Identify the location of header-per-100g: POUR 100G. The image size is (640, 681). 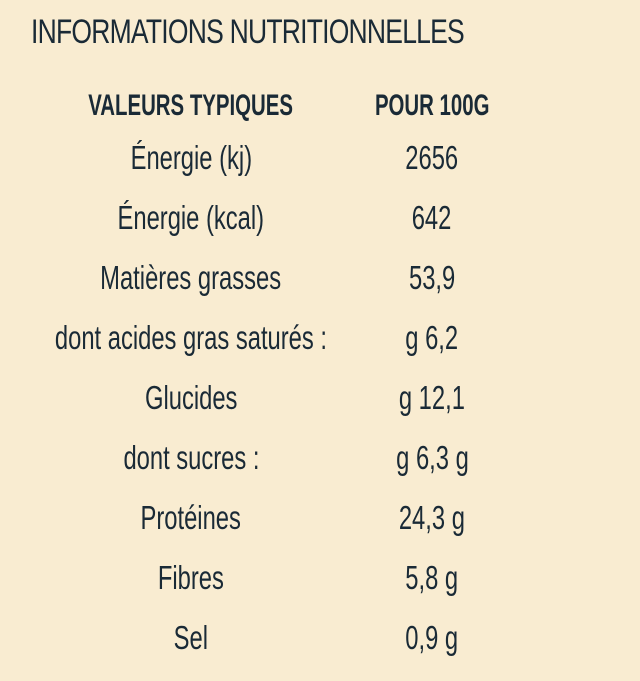
(432, 106).